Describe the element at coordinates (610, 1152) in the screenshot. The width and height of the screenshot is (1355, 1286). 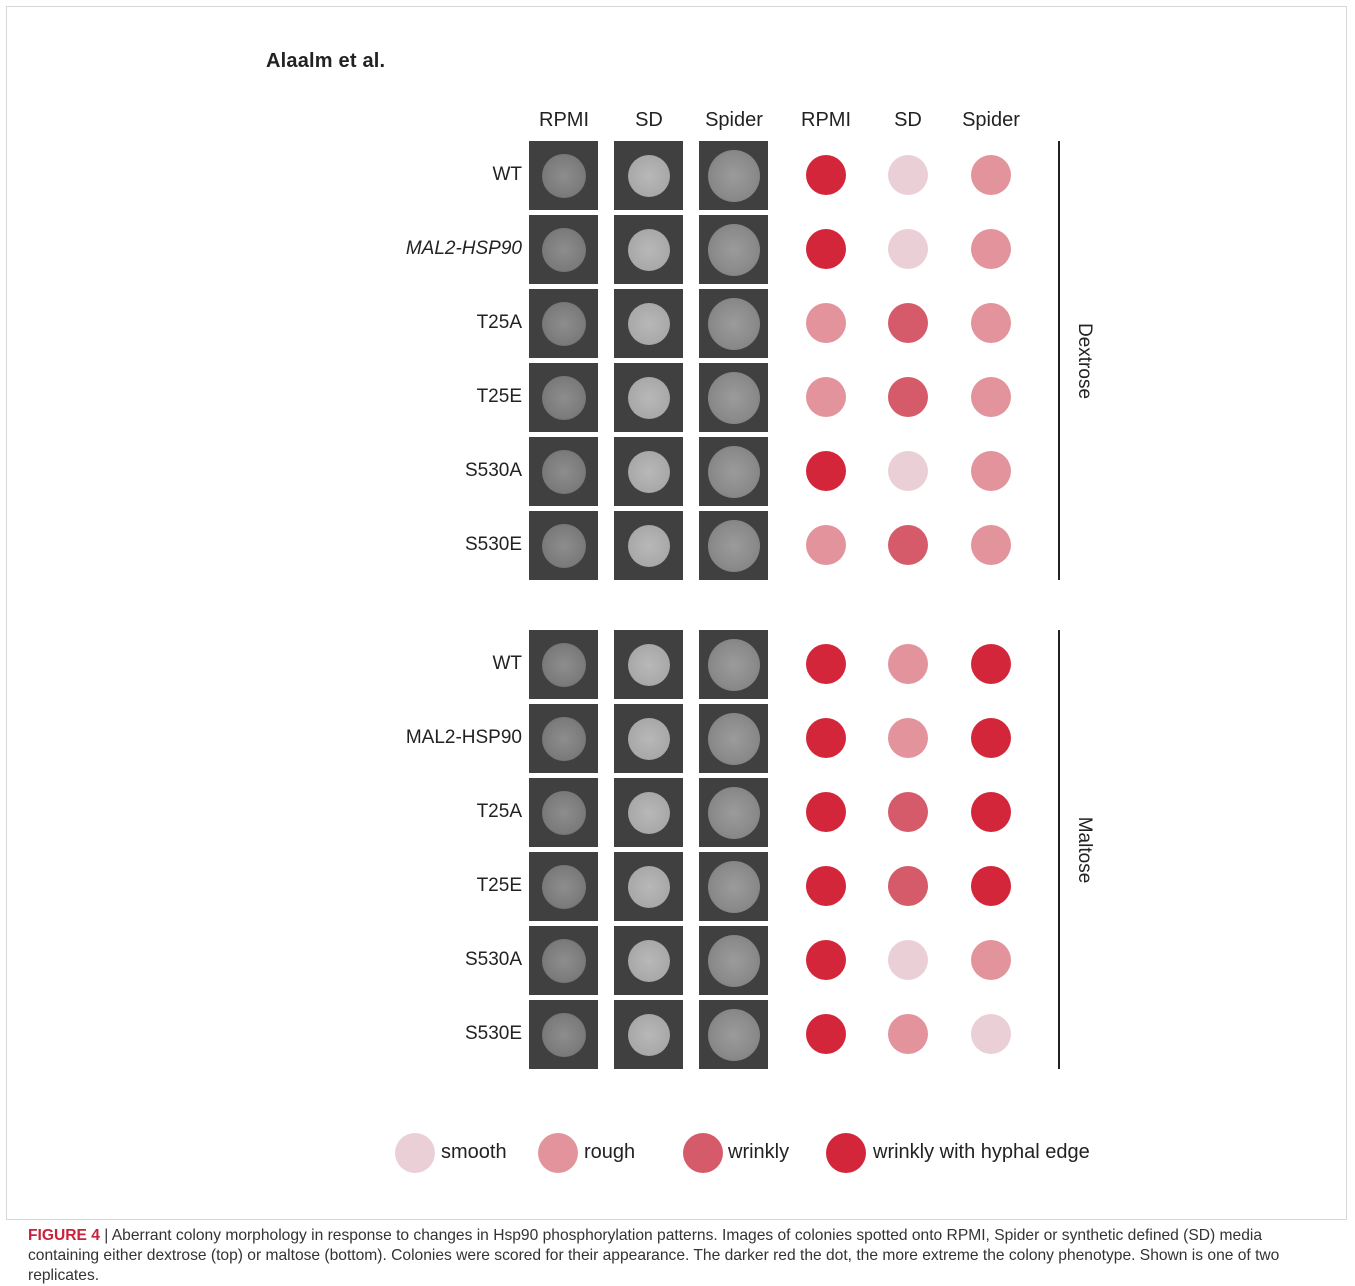
I see `legend-label: rough` at that location.